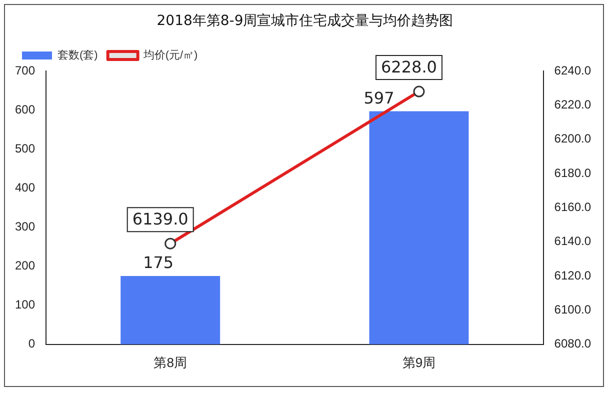 This screenshot has height=393, width=610. Describe the element at coordinates (573, 70) in the screenshot. I see `y2-tick-label: 6240.0` at that location.